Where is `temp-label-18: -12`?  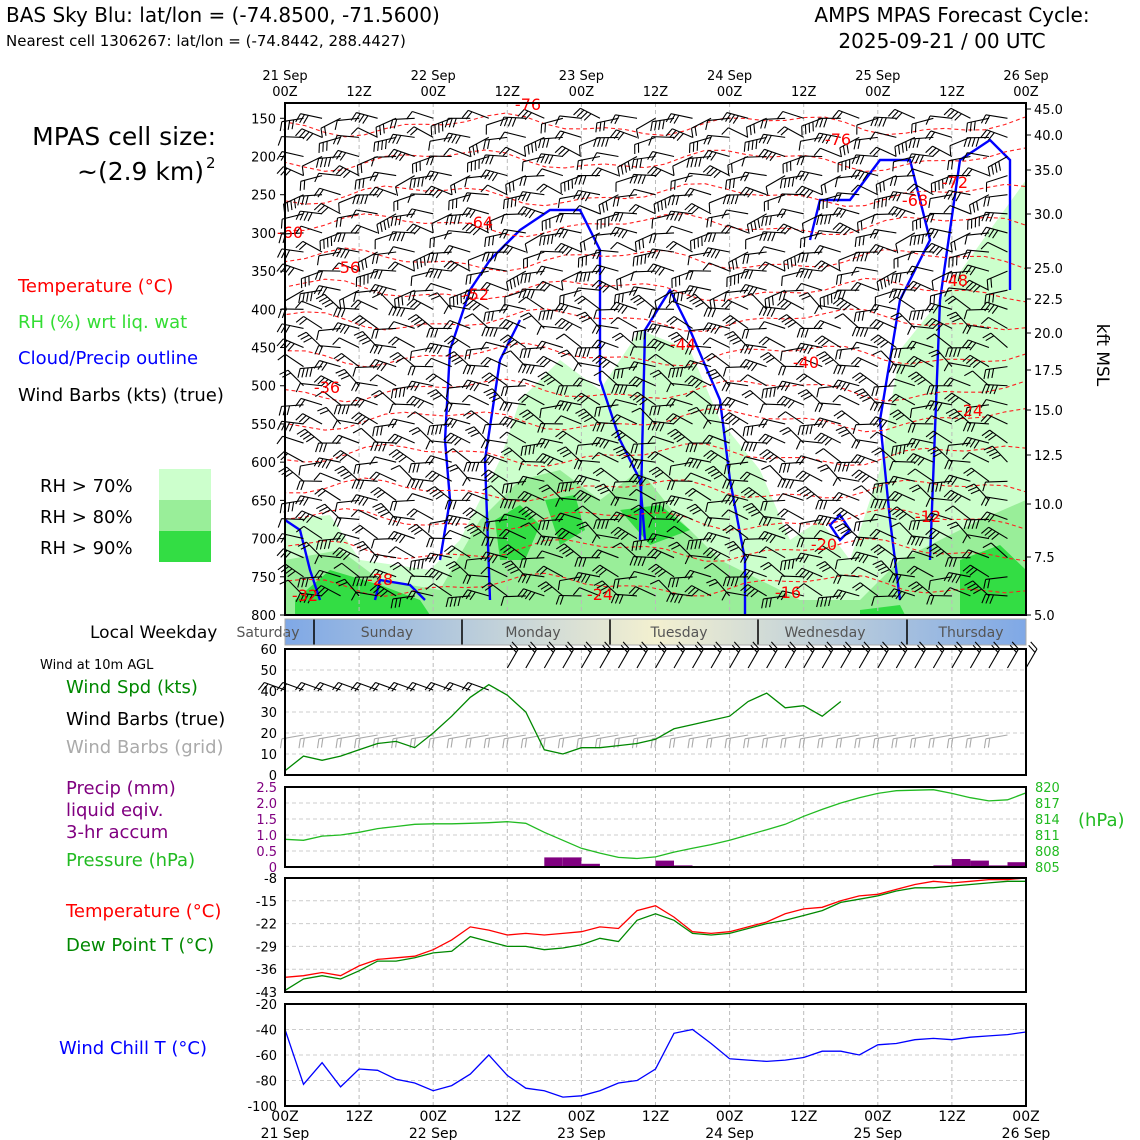 temp-label-18: -12 is located at coordinates (928, 516).